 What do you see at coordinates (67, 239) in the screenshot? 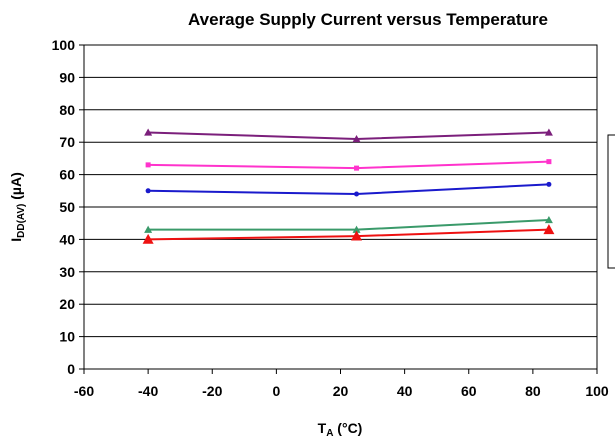
I see `y-tick-label: 40` at bounding box center [67, 239].